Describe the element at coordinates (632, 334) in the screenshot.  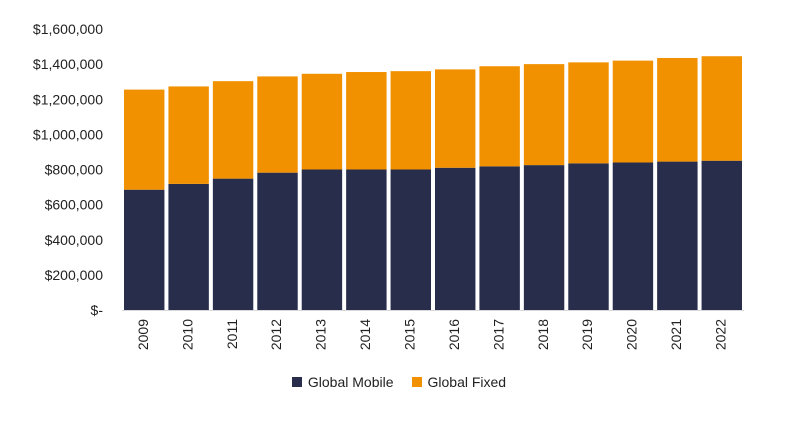
I see `x-tick-label: 2020` at that location.